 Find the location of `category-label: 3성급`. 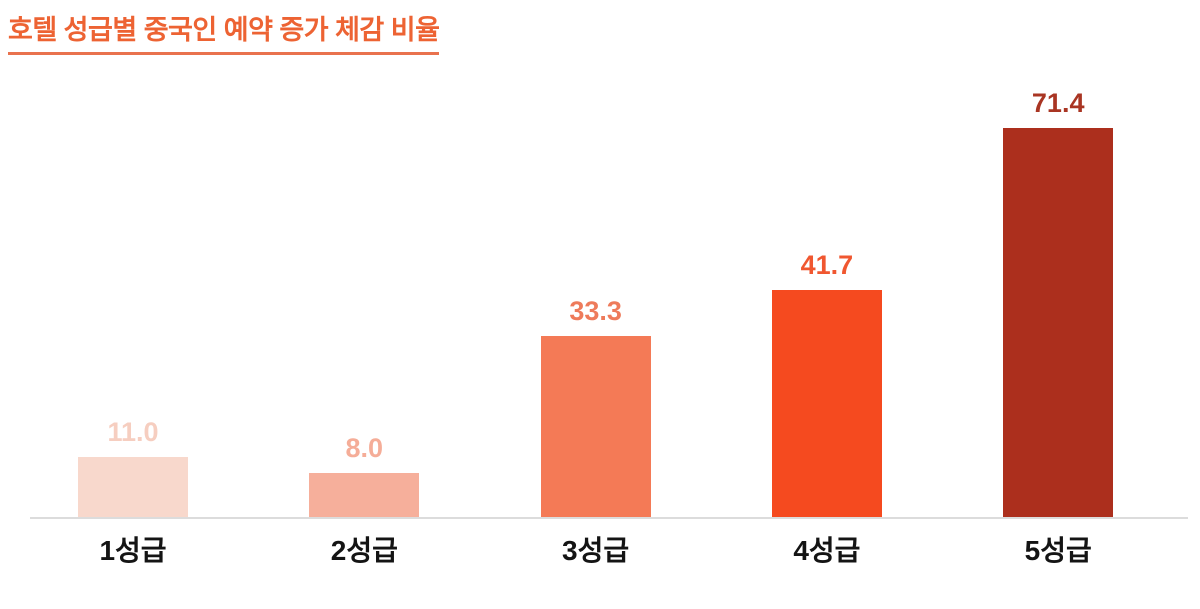

category-label: 3성급 is located at coordinates (596, 550).